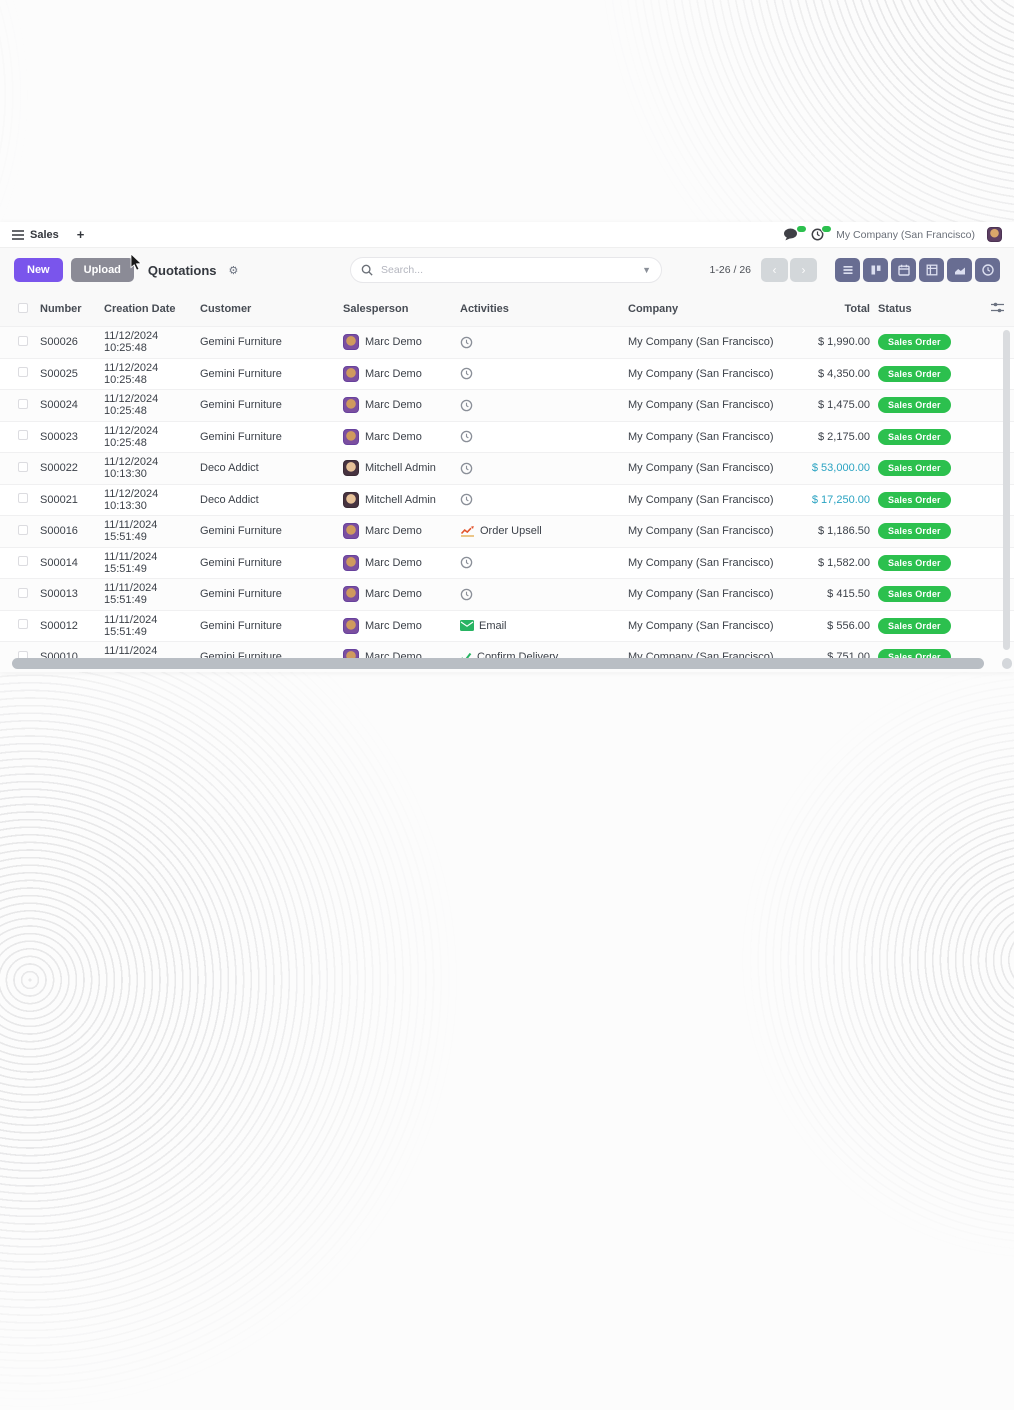 This screenshot has width=1014, height=1410. I want to click on view-switch-activity, so click(987, 270).